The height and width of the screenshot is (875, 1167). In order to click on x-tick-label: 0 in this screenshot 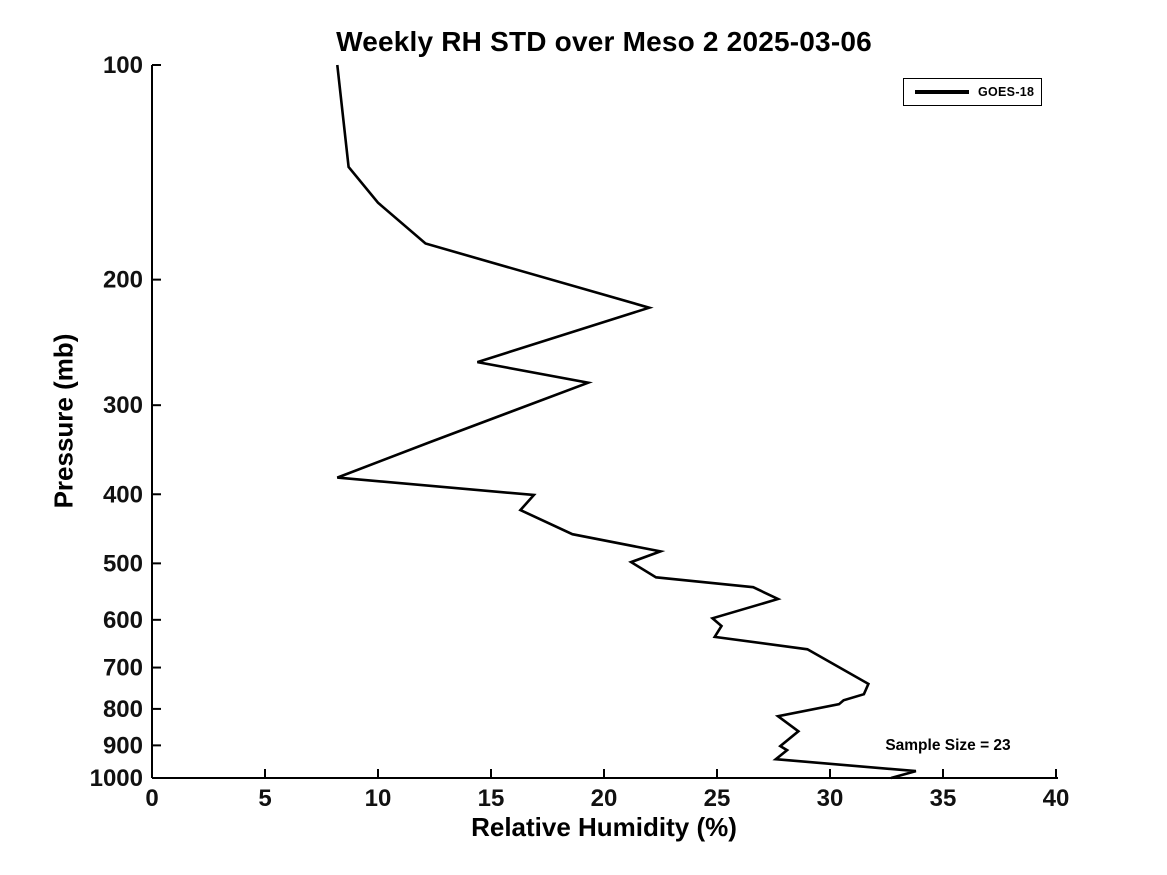, I will do `click(151, 798)`.